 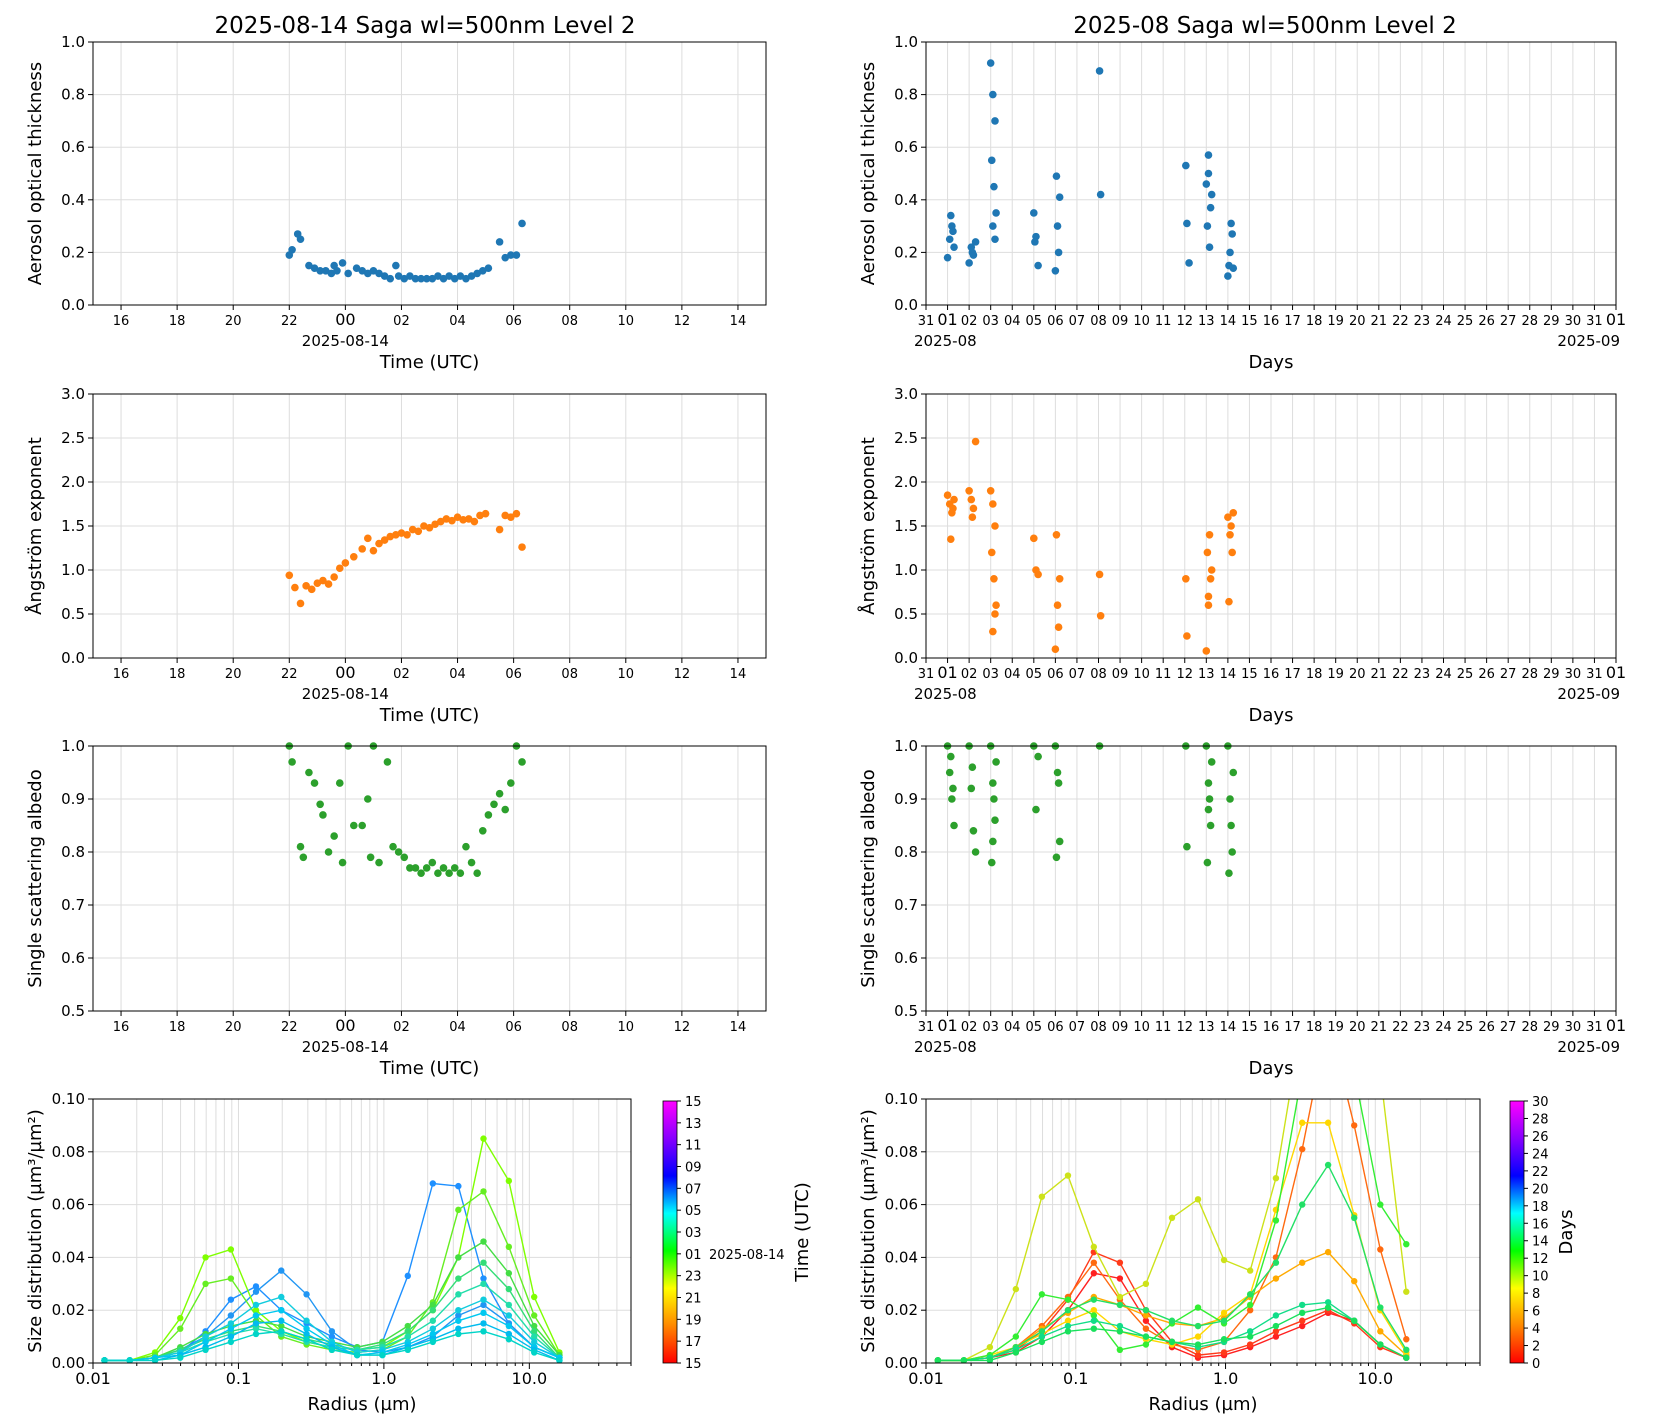 What do you see at coordinates (901, 1257) in the screenshot?
I see `y-tick-label: 0.04` at bounding box center [901, 1257].